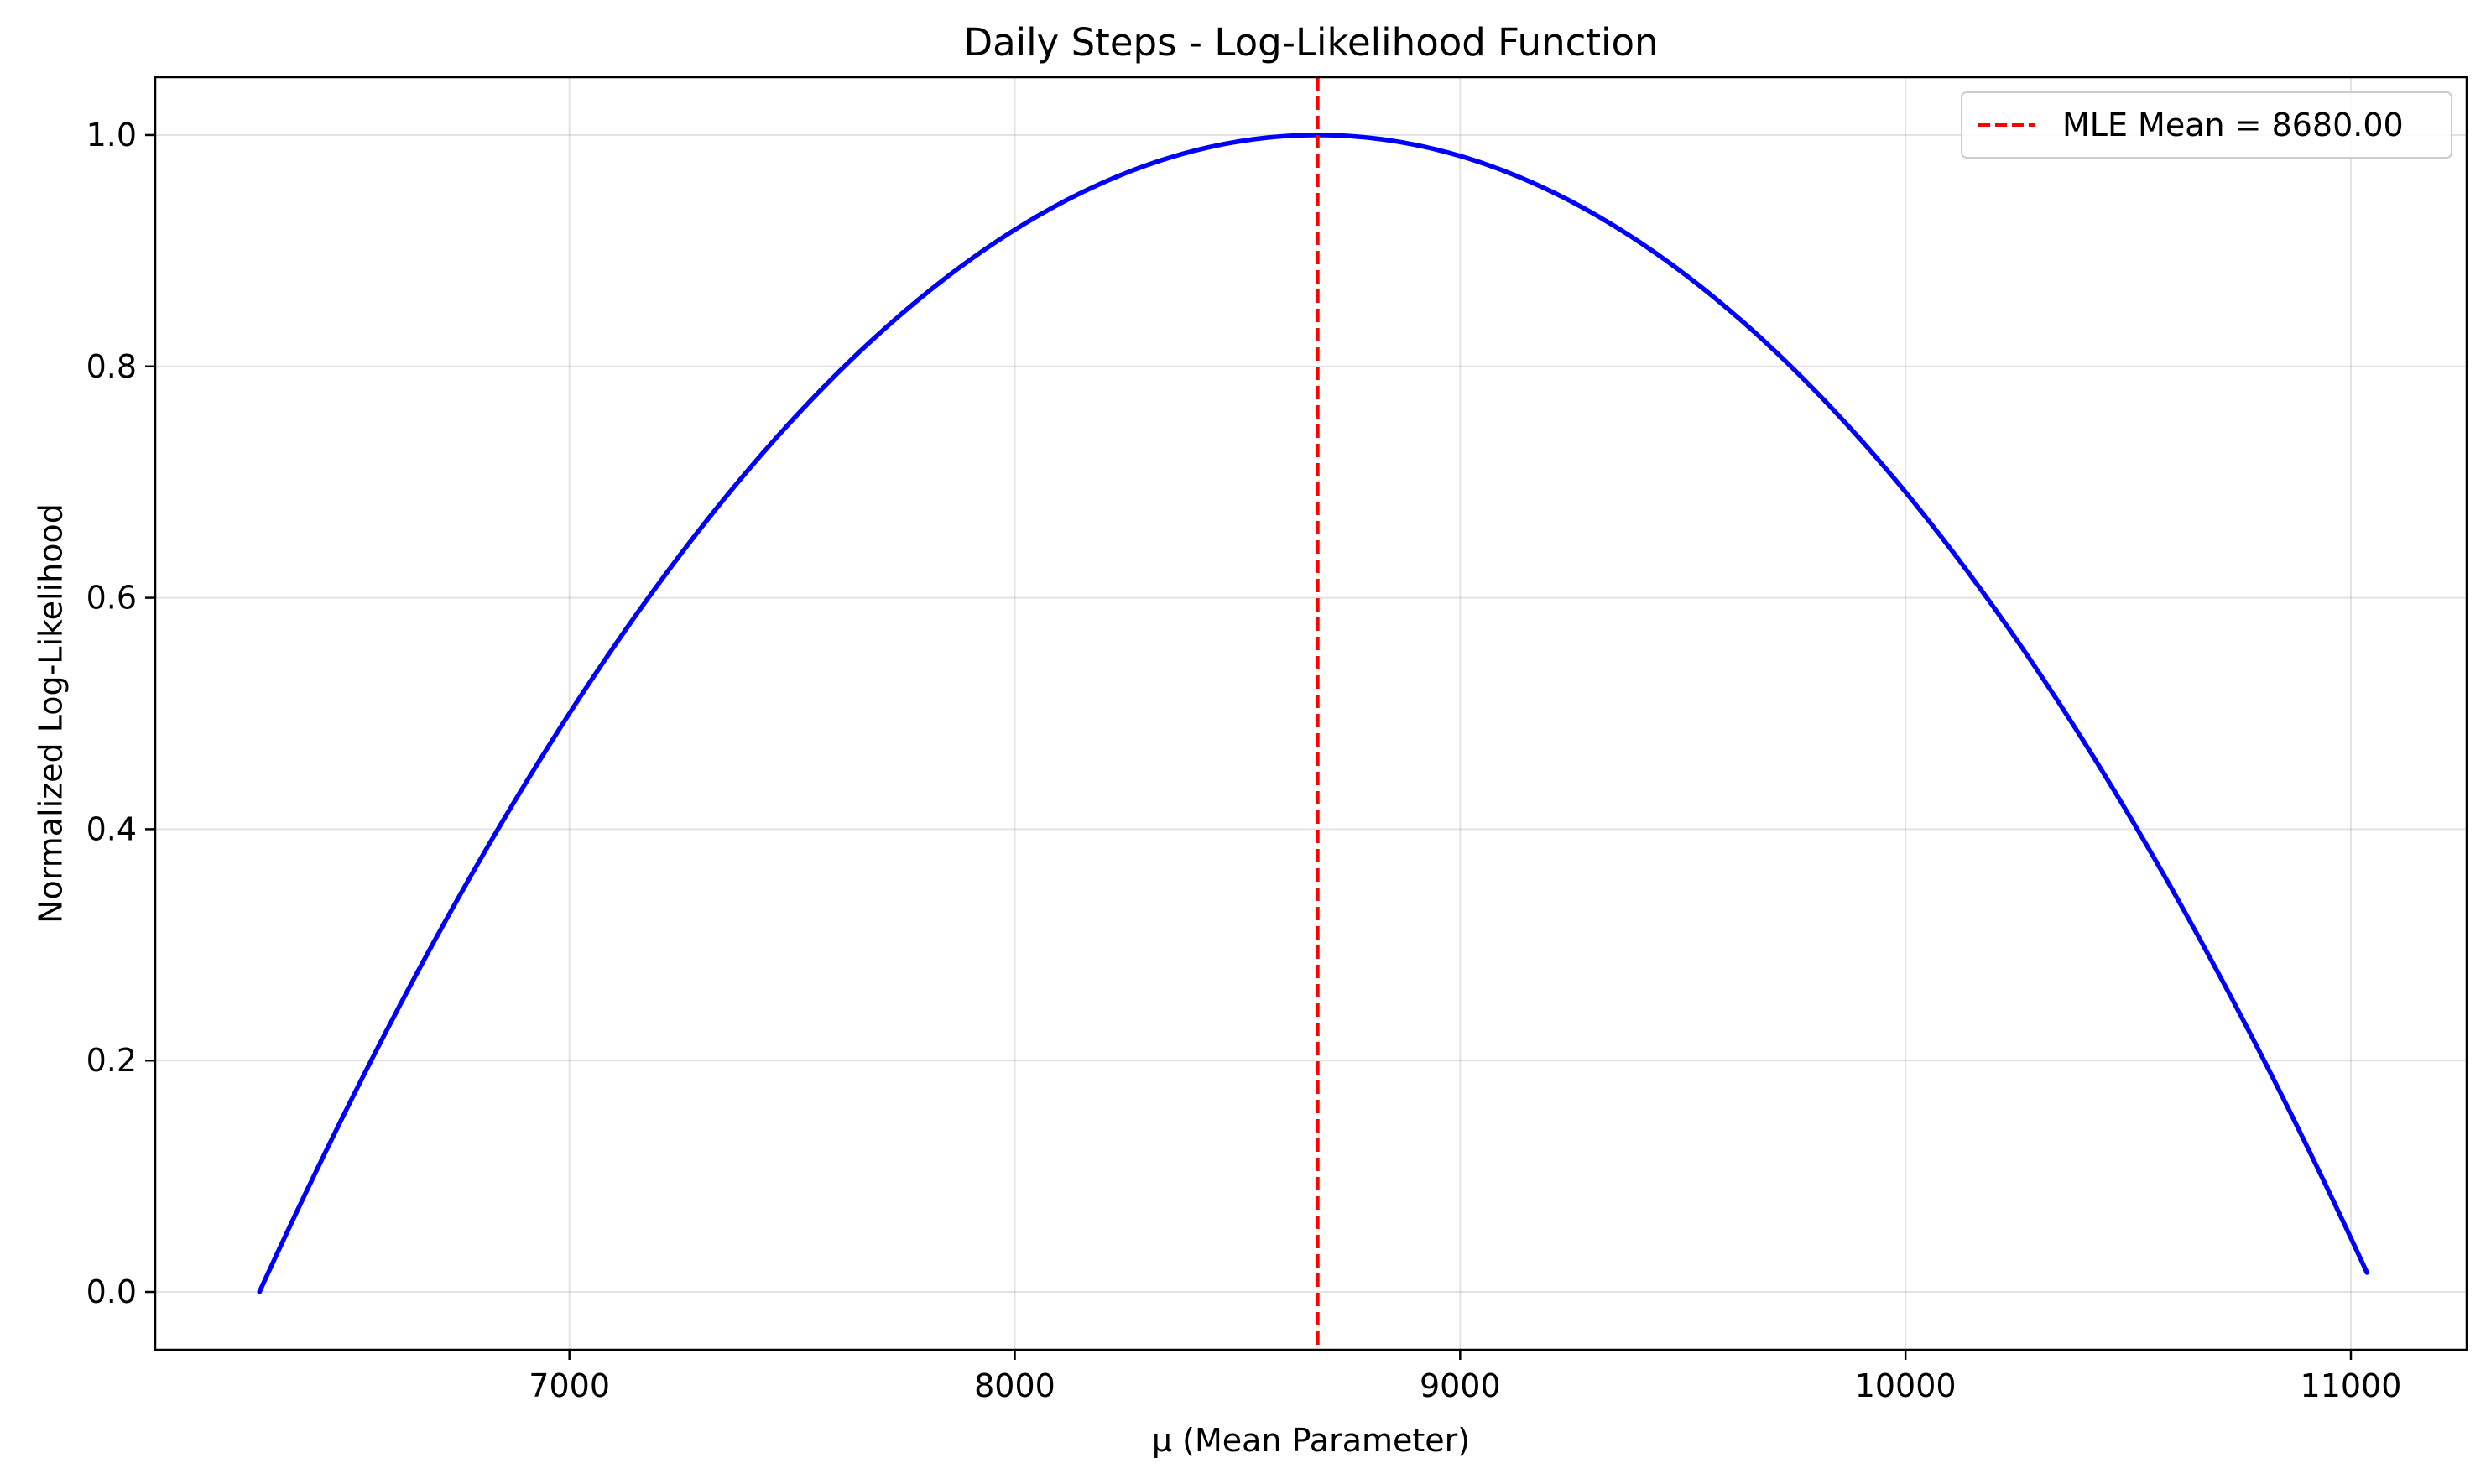 The image size is (2491, 1484). I want to click on y-tick-label: 0.0, so click(111, 1291).